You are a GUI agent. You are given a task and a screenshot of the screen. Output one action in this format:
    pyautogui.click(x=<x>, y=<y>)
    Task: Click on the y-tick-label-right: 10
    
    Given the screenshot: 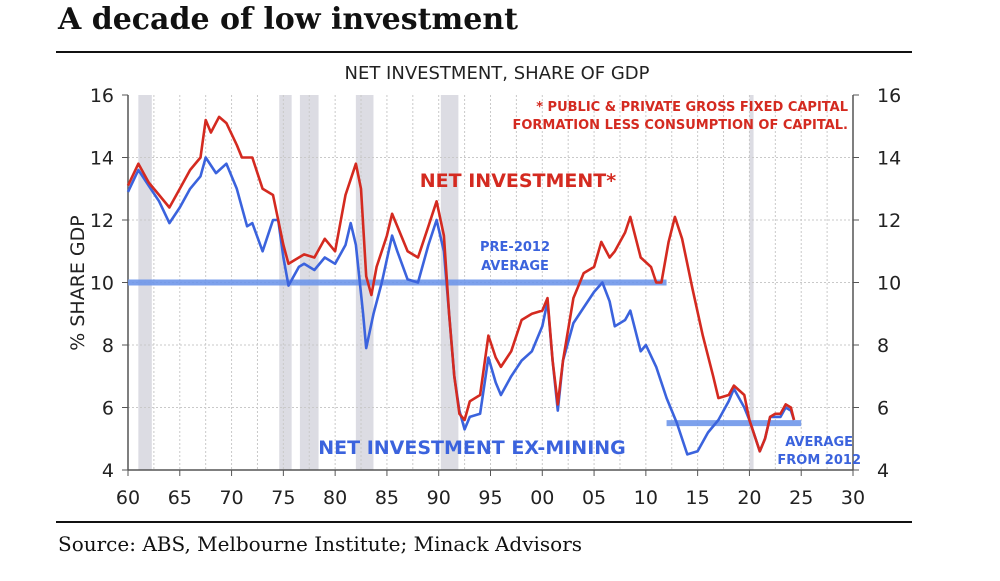 What is the action you would take?
    pyautogui.click(x=889, y=284)
    